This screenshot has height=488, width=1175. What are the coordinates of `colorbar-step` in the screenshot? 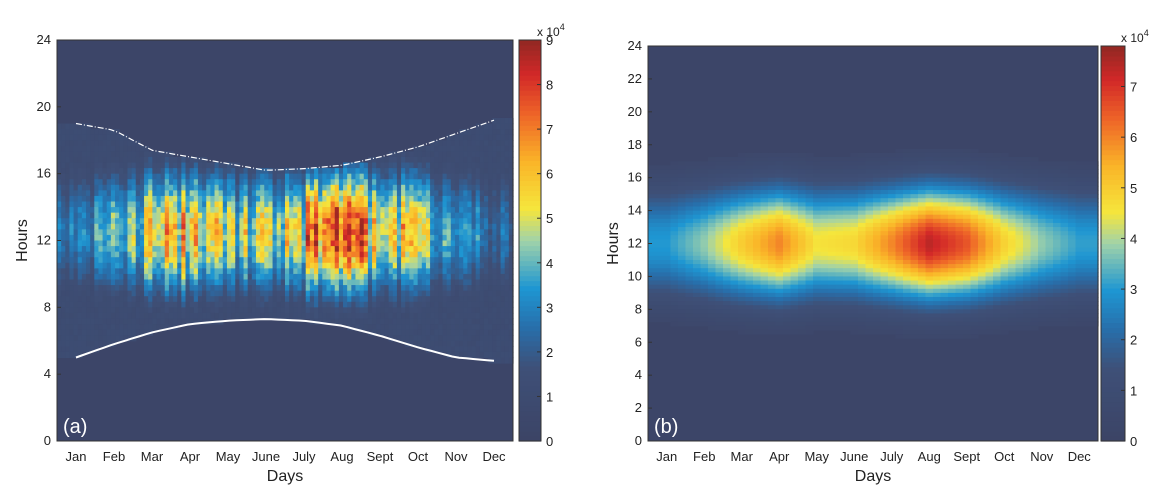 It's located at (530, 123).